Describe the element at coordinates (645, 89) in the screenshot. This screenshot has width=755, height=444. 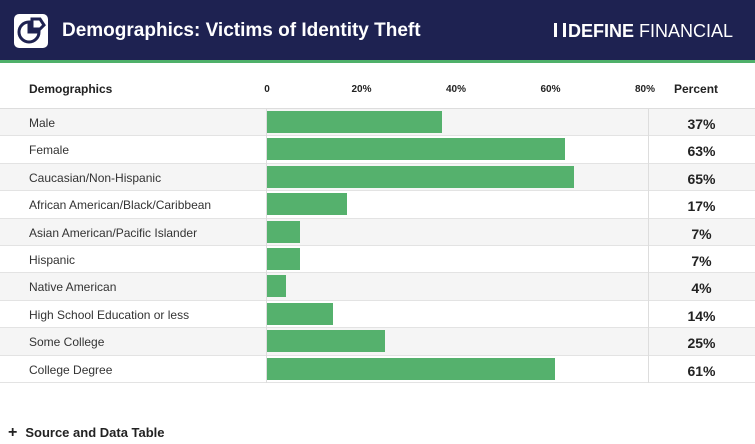
I see `tick-label: 80%` at that location.